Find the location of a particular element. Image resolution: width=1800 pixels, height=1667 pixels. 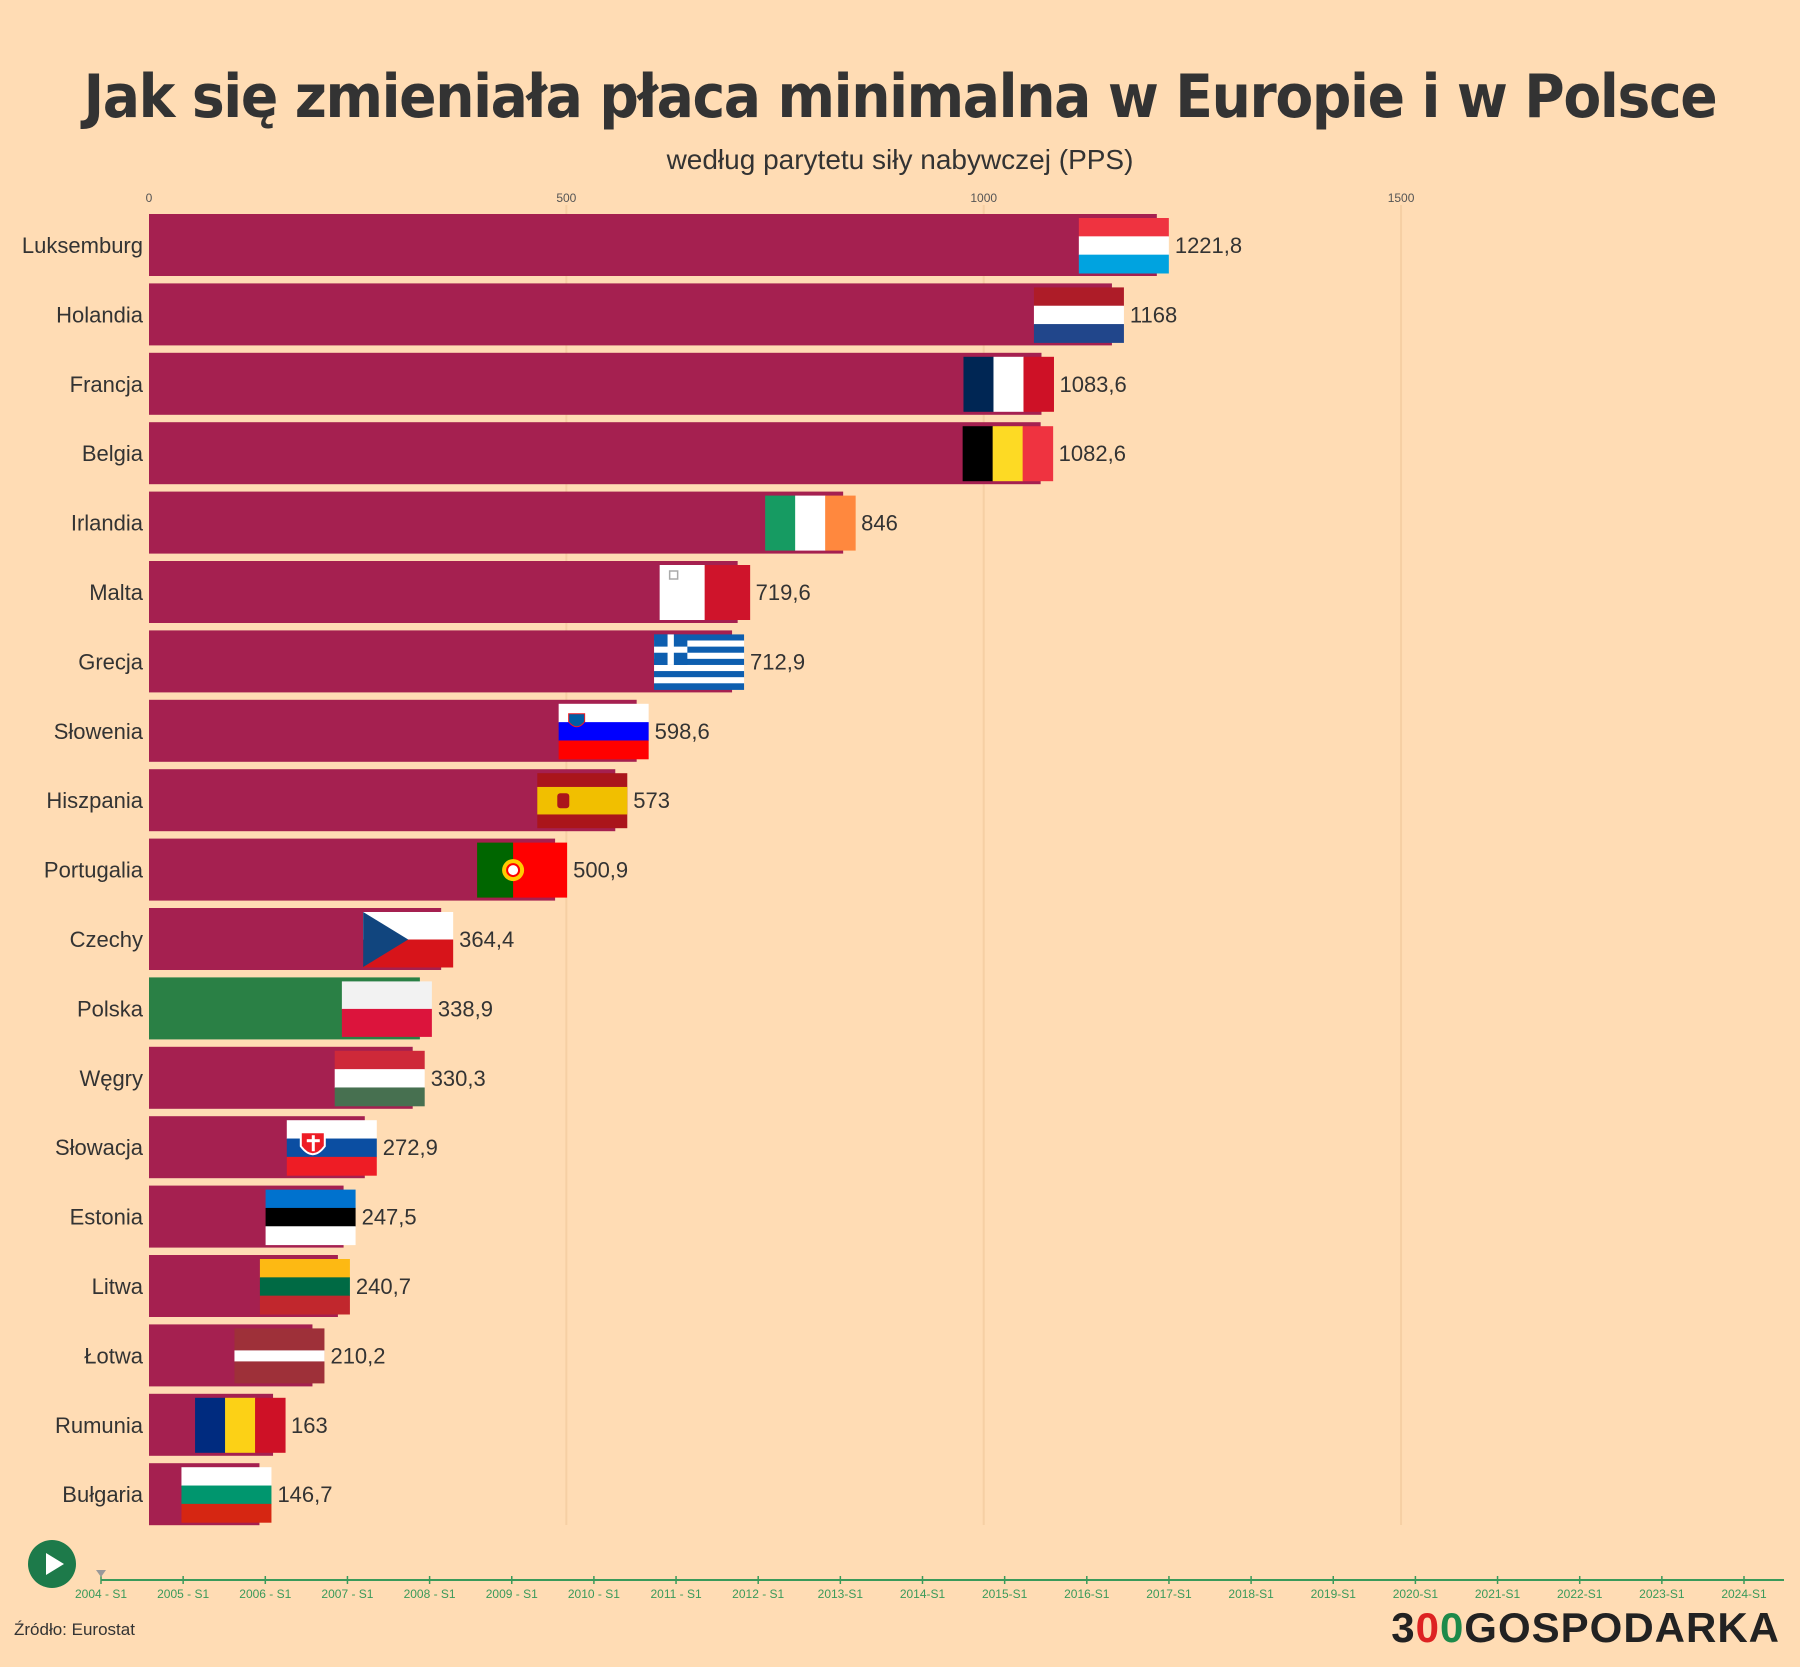

timeline-label: 2017-S1 is located at coordinates (1169, 1593).